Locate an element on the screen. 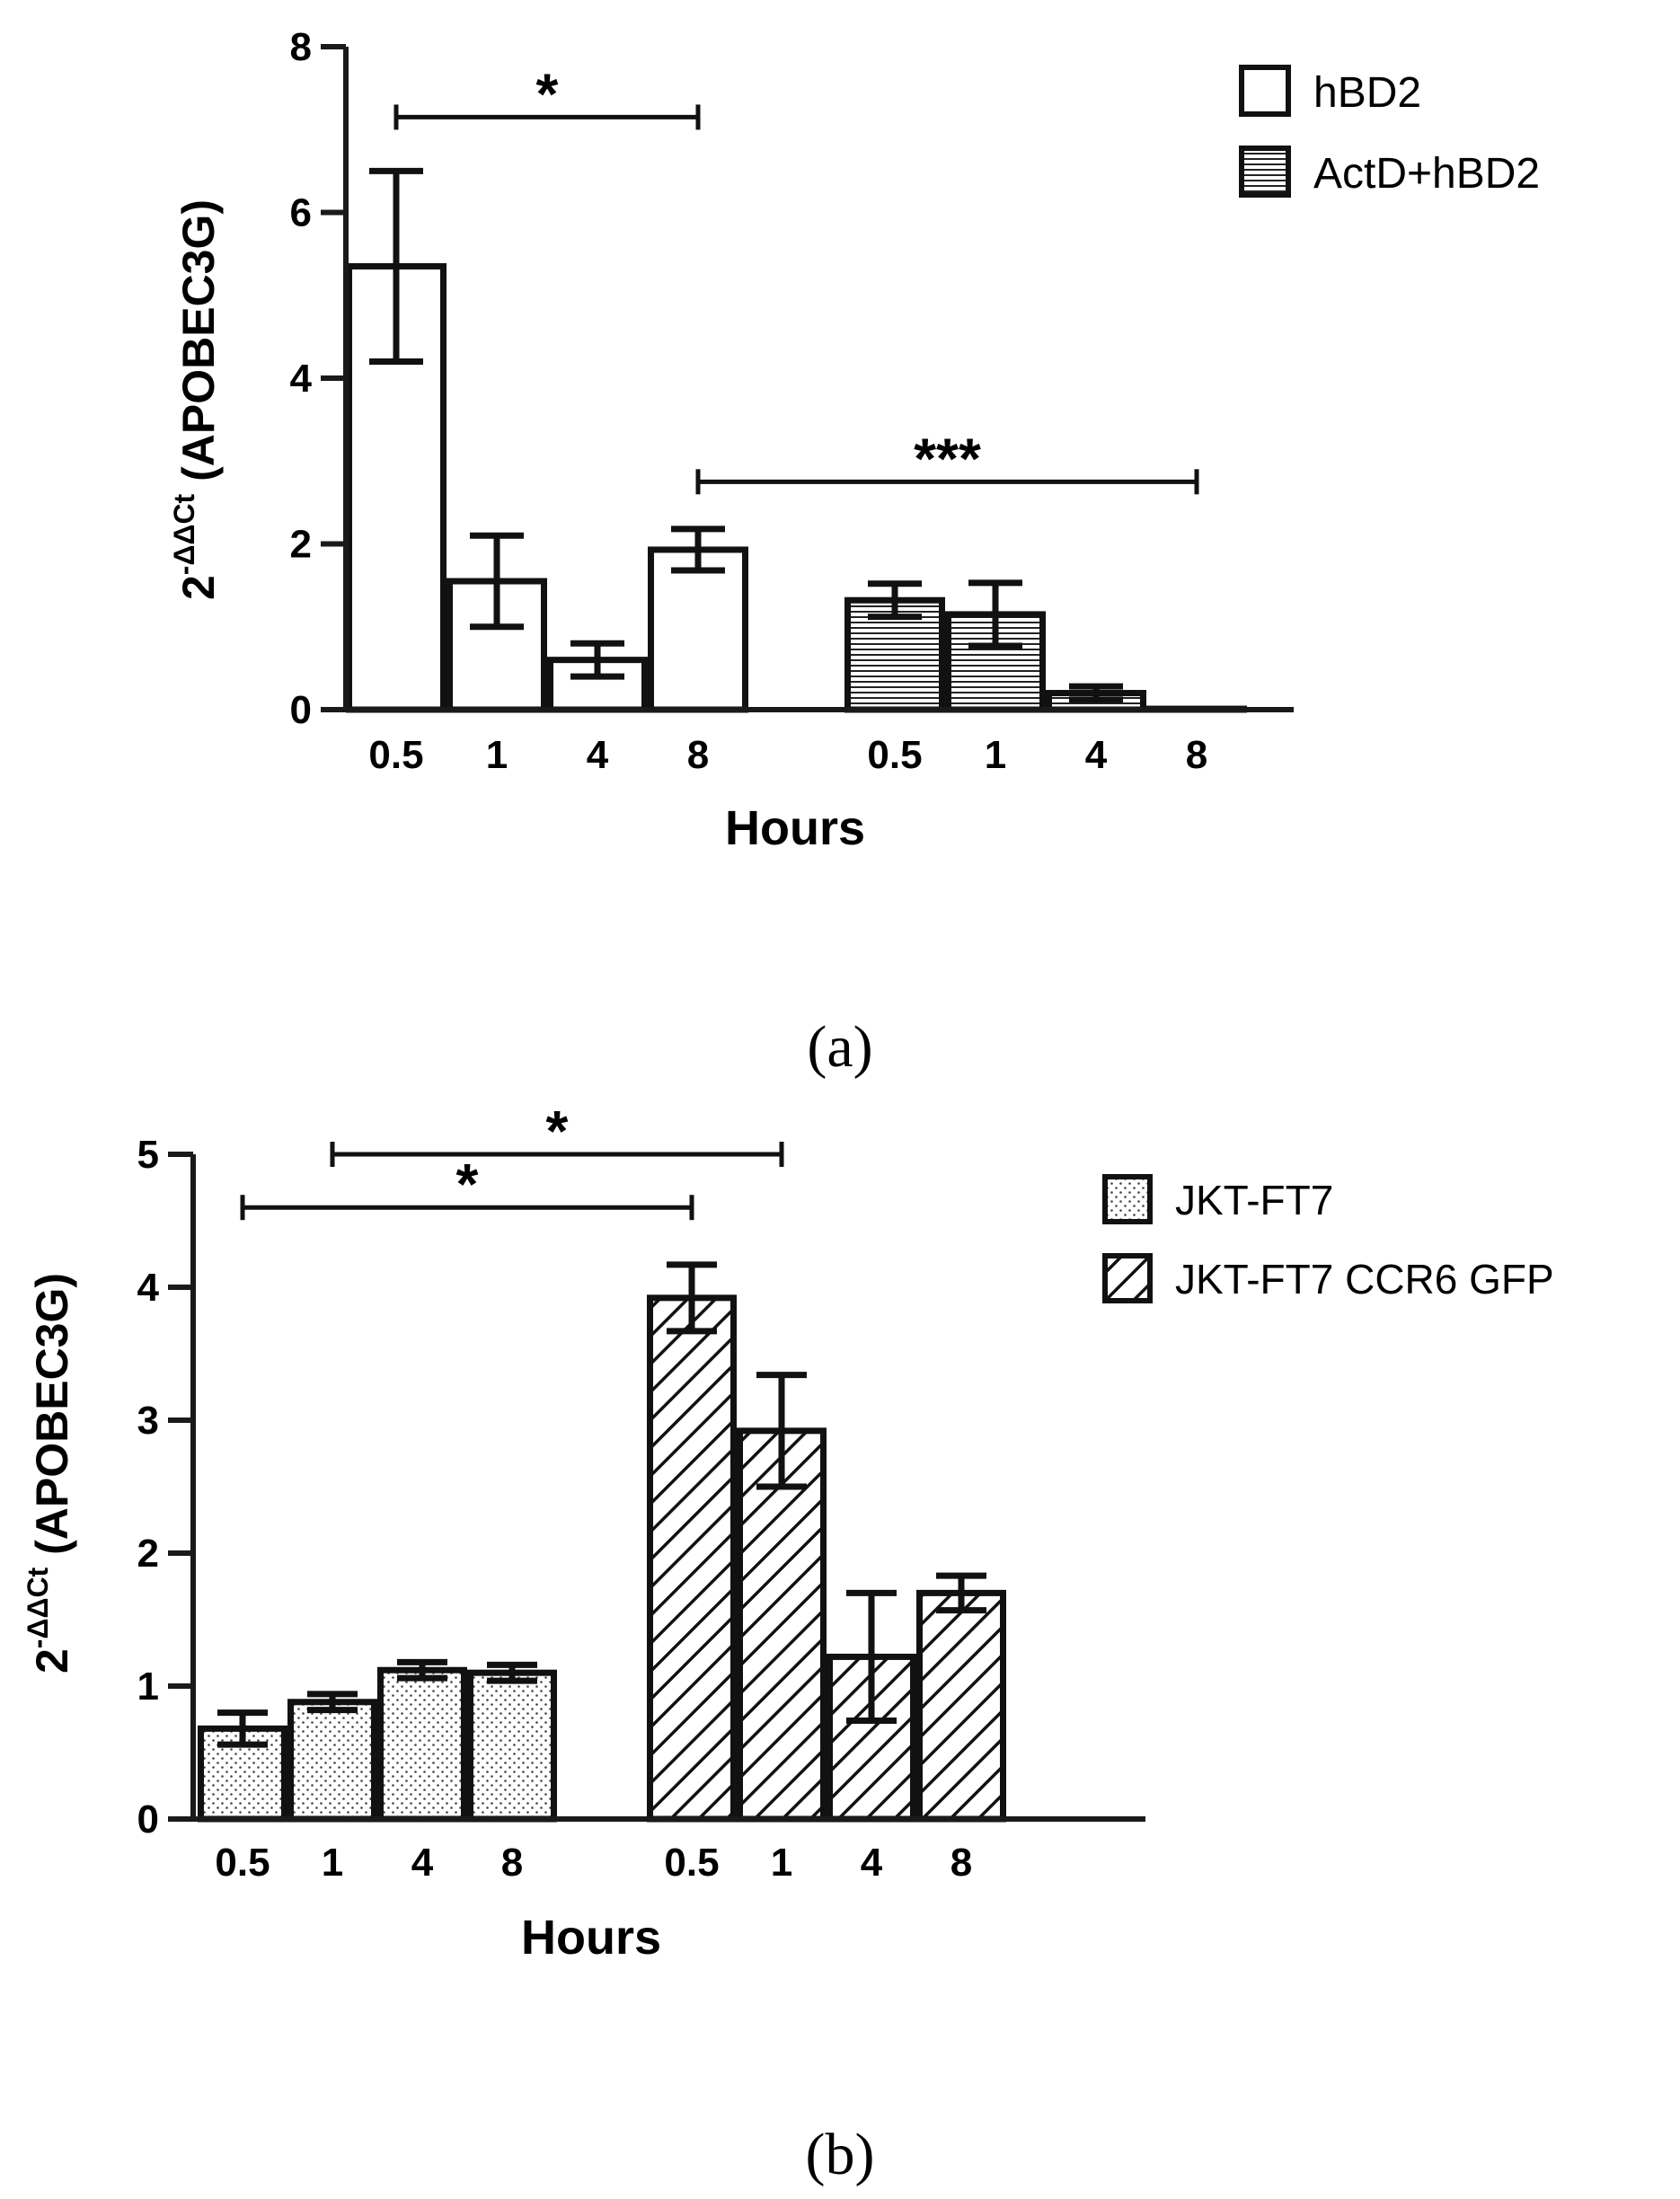  panel-a-label: (a) is located at coordinates (840, 1047).